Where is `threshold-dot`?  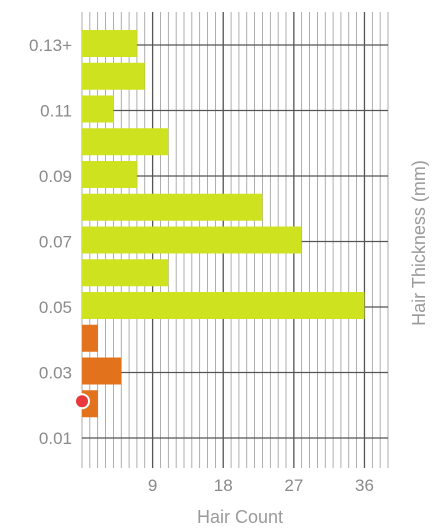 threshold-dot is located at coordinates (82, 401).